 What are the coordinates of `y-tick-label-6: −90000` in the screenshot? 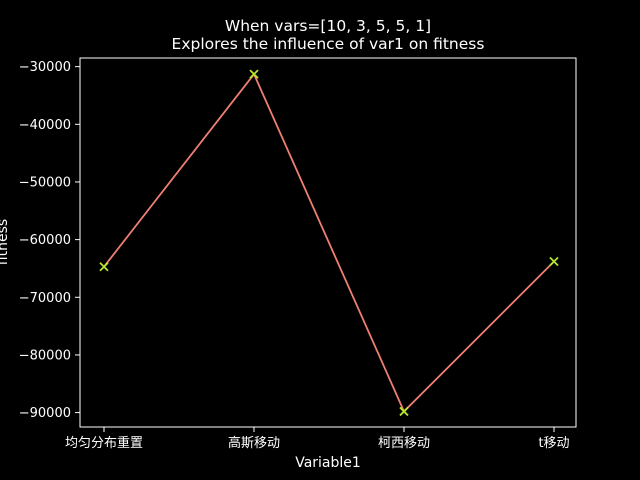 It's located at (45, 413).